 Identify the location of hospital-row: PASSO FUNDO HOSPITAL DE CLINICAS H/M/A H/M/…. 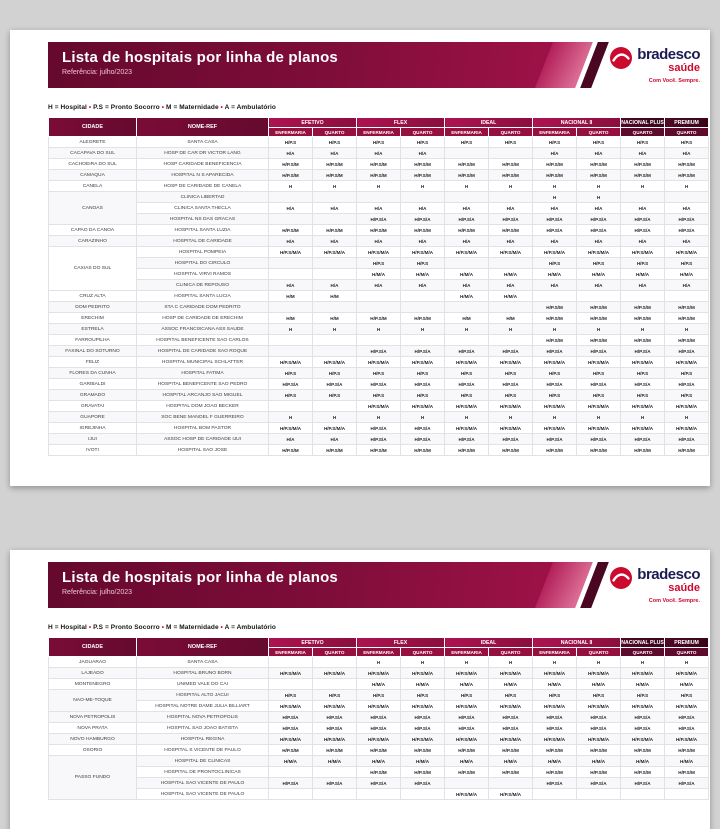
(379, 777).